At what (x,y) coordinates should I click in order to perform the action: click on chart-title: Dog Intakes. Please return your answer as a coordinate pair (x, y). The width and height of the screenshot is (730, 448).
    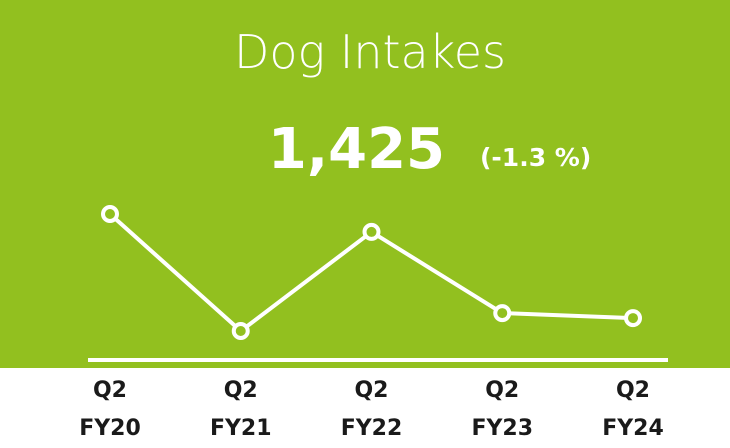
    Looking at the image, I should click on (370, 52).